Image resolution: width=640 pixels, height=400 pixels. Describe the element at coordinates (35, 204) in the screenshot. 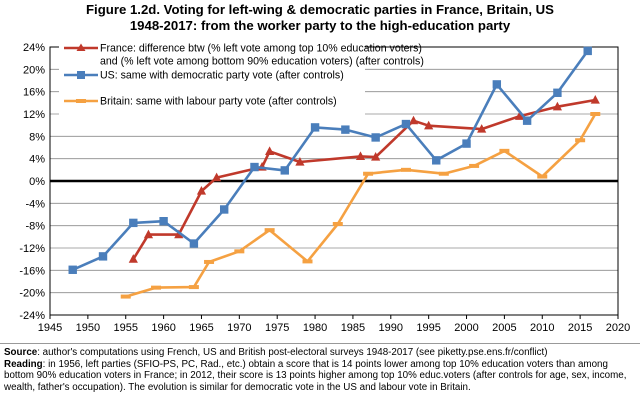

I see `y-tick-label: -4%` at that location.